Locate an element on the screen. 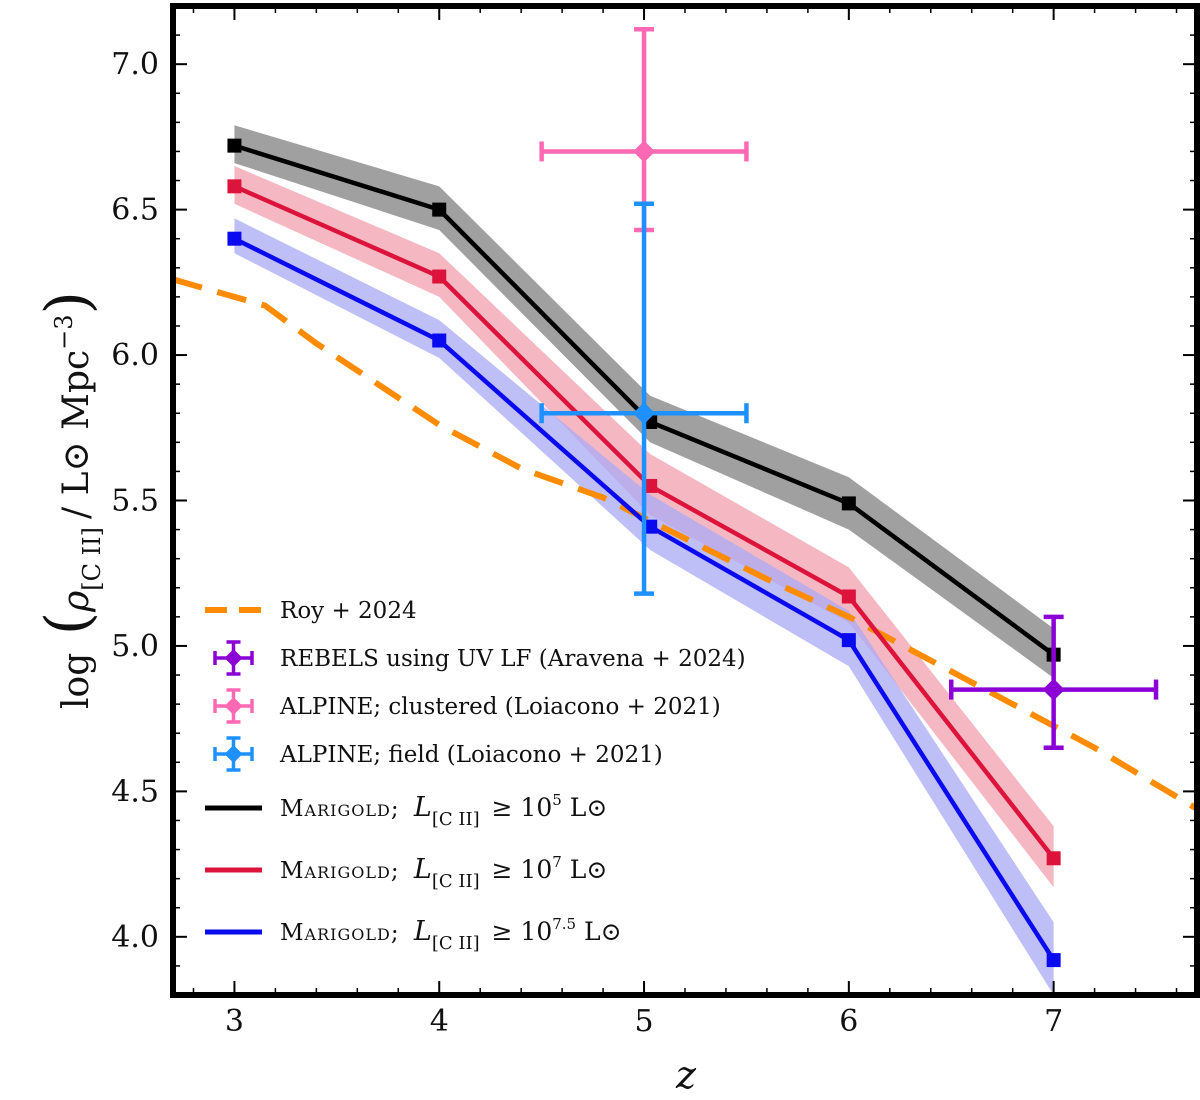  y-tick-label: 5.5 is located at coordinates (135, 501).